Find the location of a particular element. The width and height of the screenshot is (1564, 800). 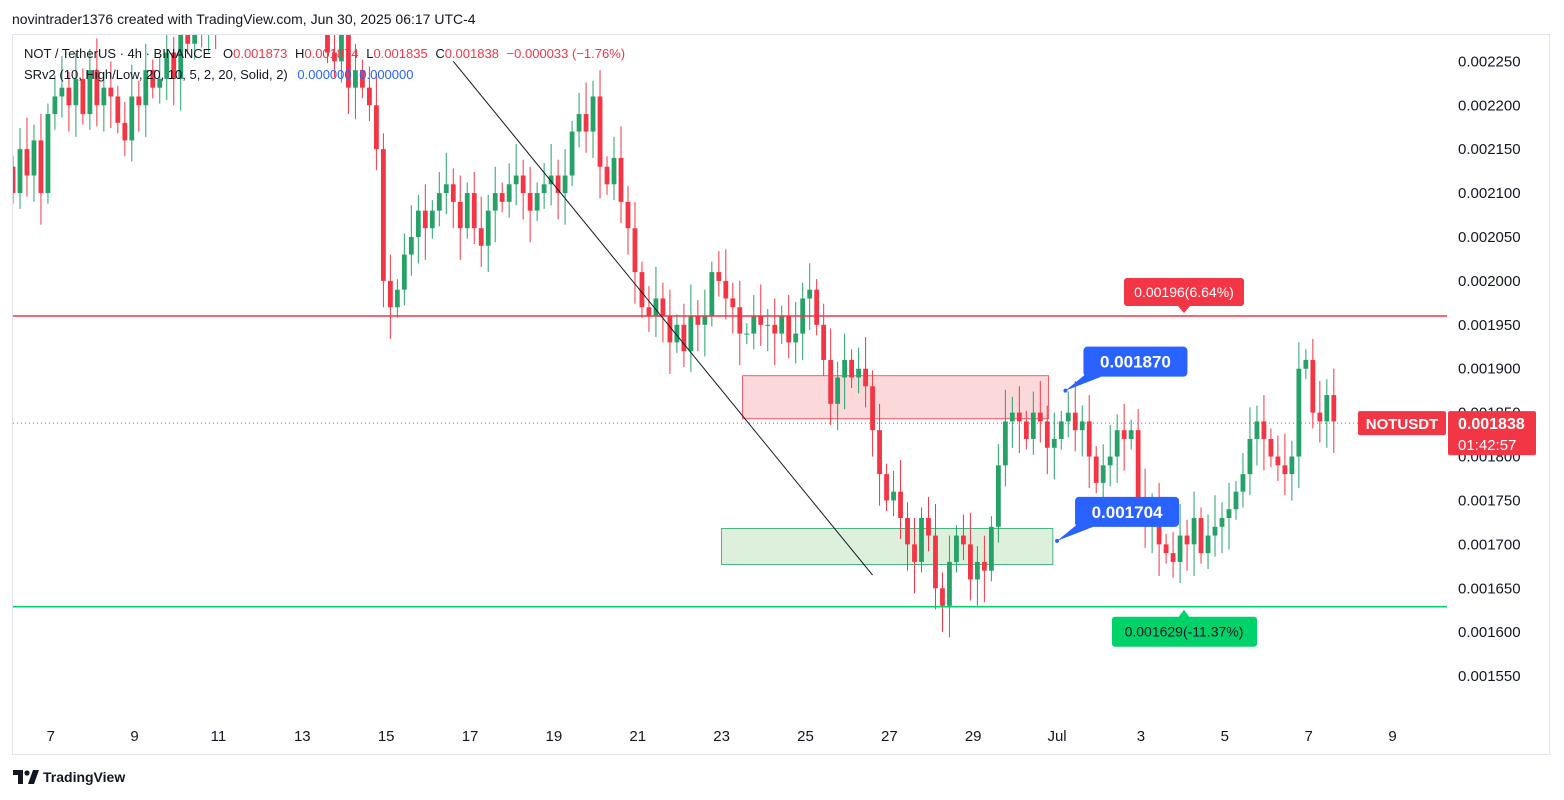

support-label-text: 0.001629(-11.37%) is located at coordinates (1184, 632).